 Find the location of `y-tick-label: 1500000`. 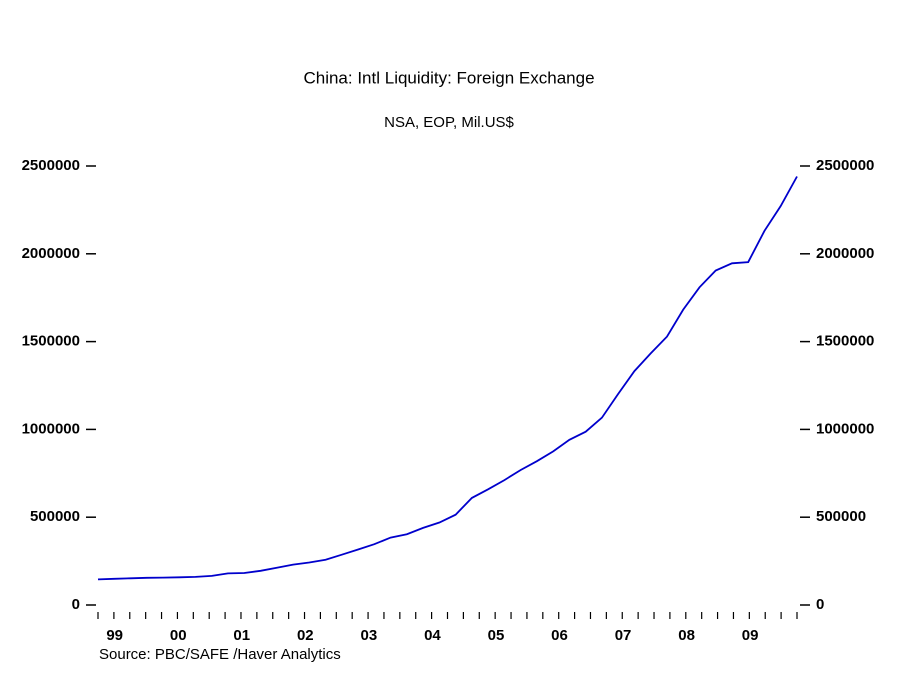

y-tick-label: 1500000 is located at coordinates (51, 341).